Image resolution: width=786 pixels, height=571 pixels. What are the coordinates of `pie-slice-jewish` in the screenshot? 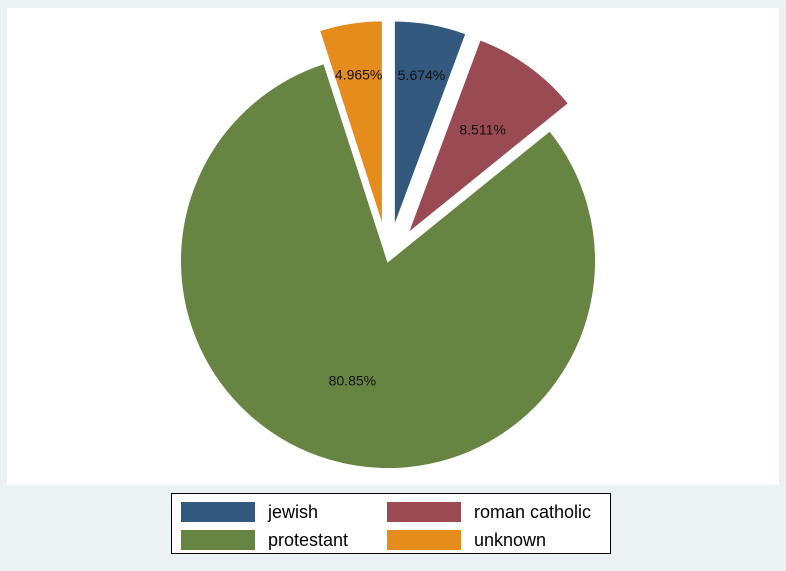 It's located at (430, 124).